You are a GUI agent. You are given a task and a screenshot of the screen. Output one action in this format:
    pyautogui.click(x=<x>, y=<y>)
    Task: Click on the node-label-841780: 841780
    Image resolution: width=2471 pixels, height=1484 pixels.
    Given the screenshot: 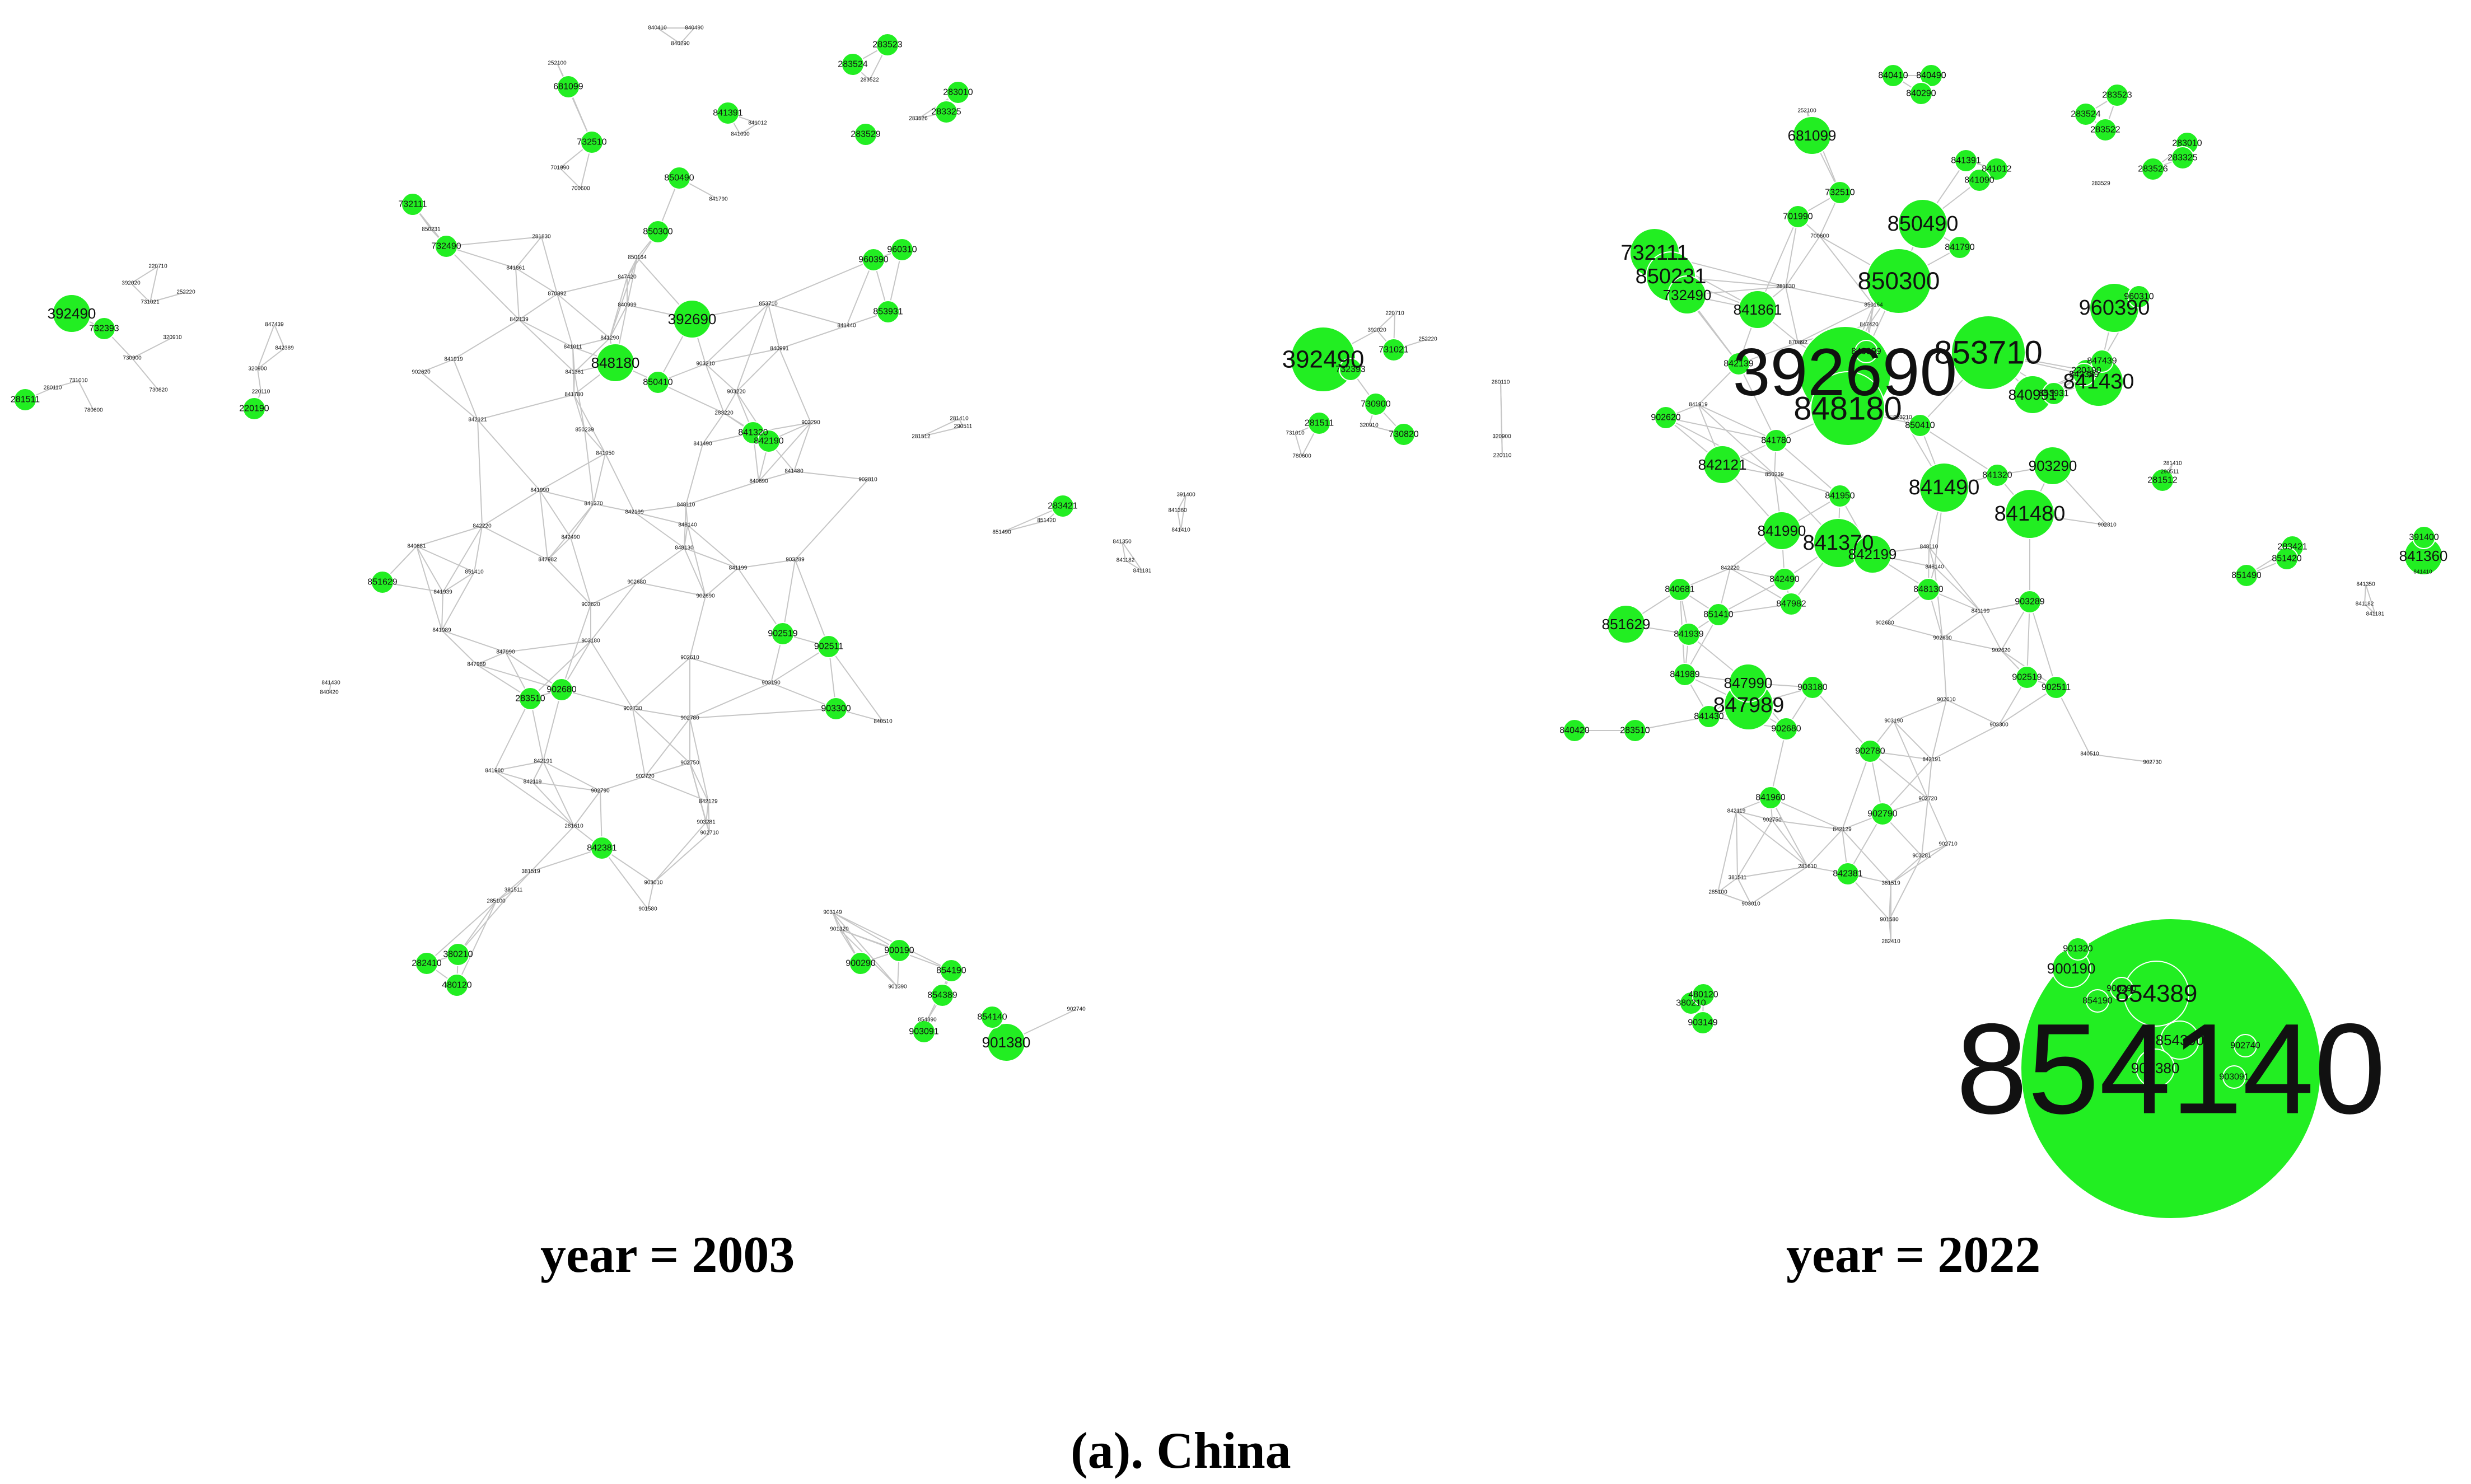 What is the action you would take?
    pyautogui.click(x=574, y=395)
    